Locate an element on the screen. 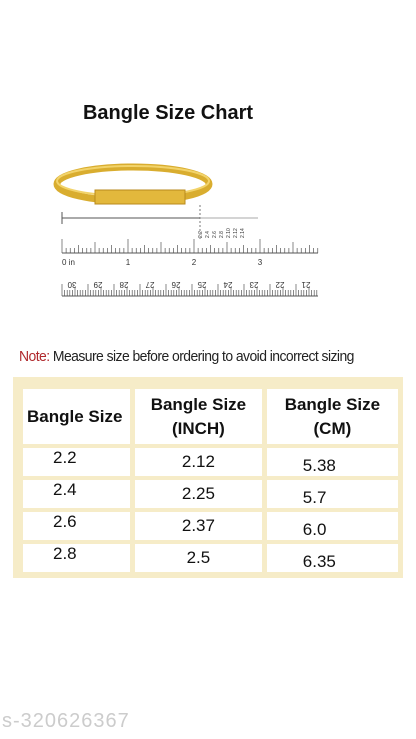 This screenshot has width=416, height=739. size-label: 2.4 is located at coordinates (208, 234).